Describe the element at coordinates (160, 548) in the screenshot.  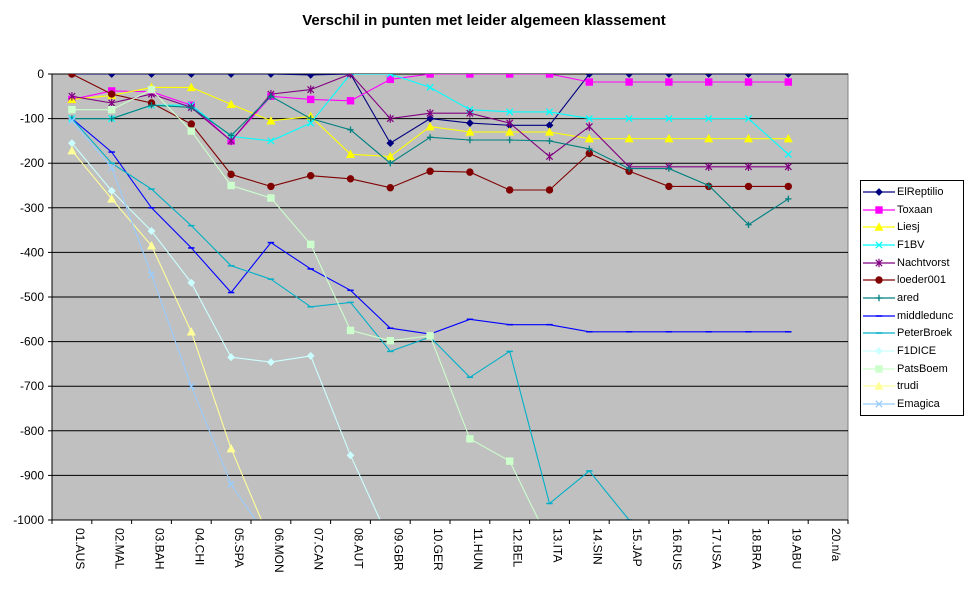
I see `x-tick-label: 03.BAH` at that location.